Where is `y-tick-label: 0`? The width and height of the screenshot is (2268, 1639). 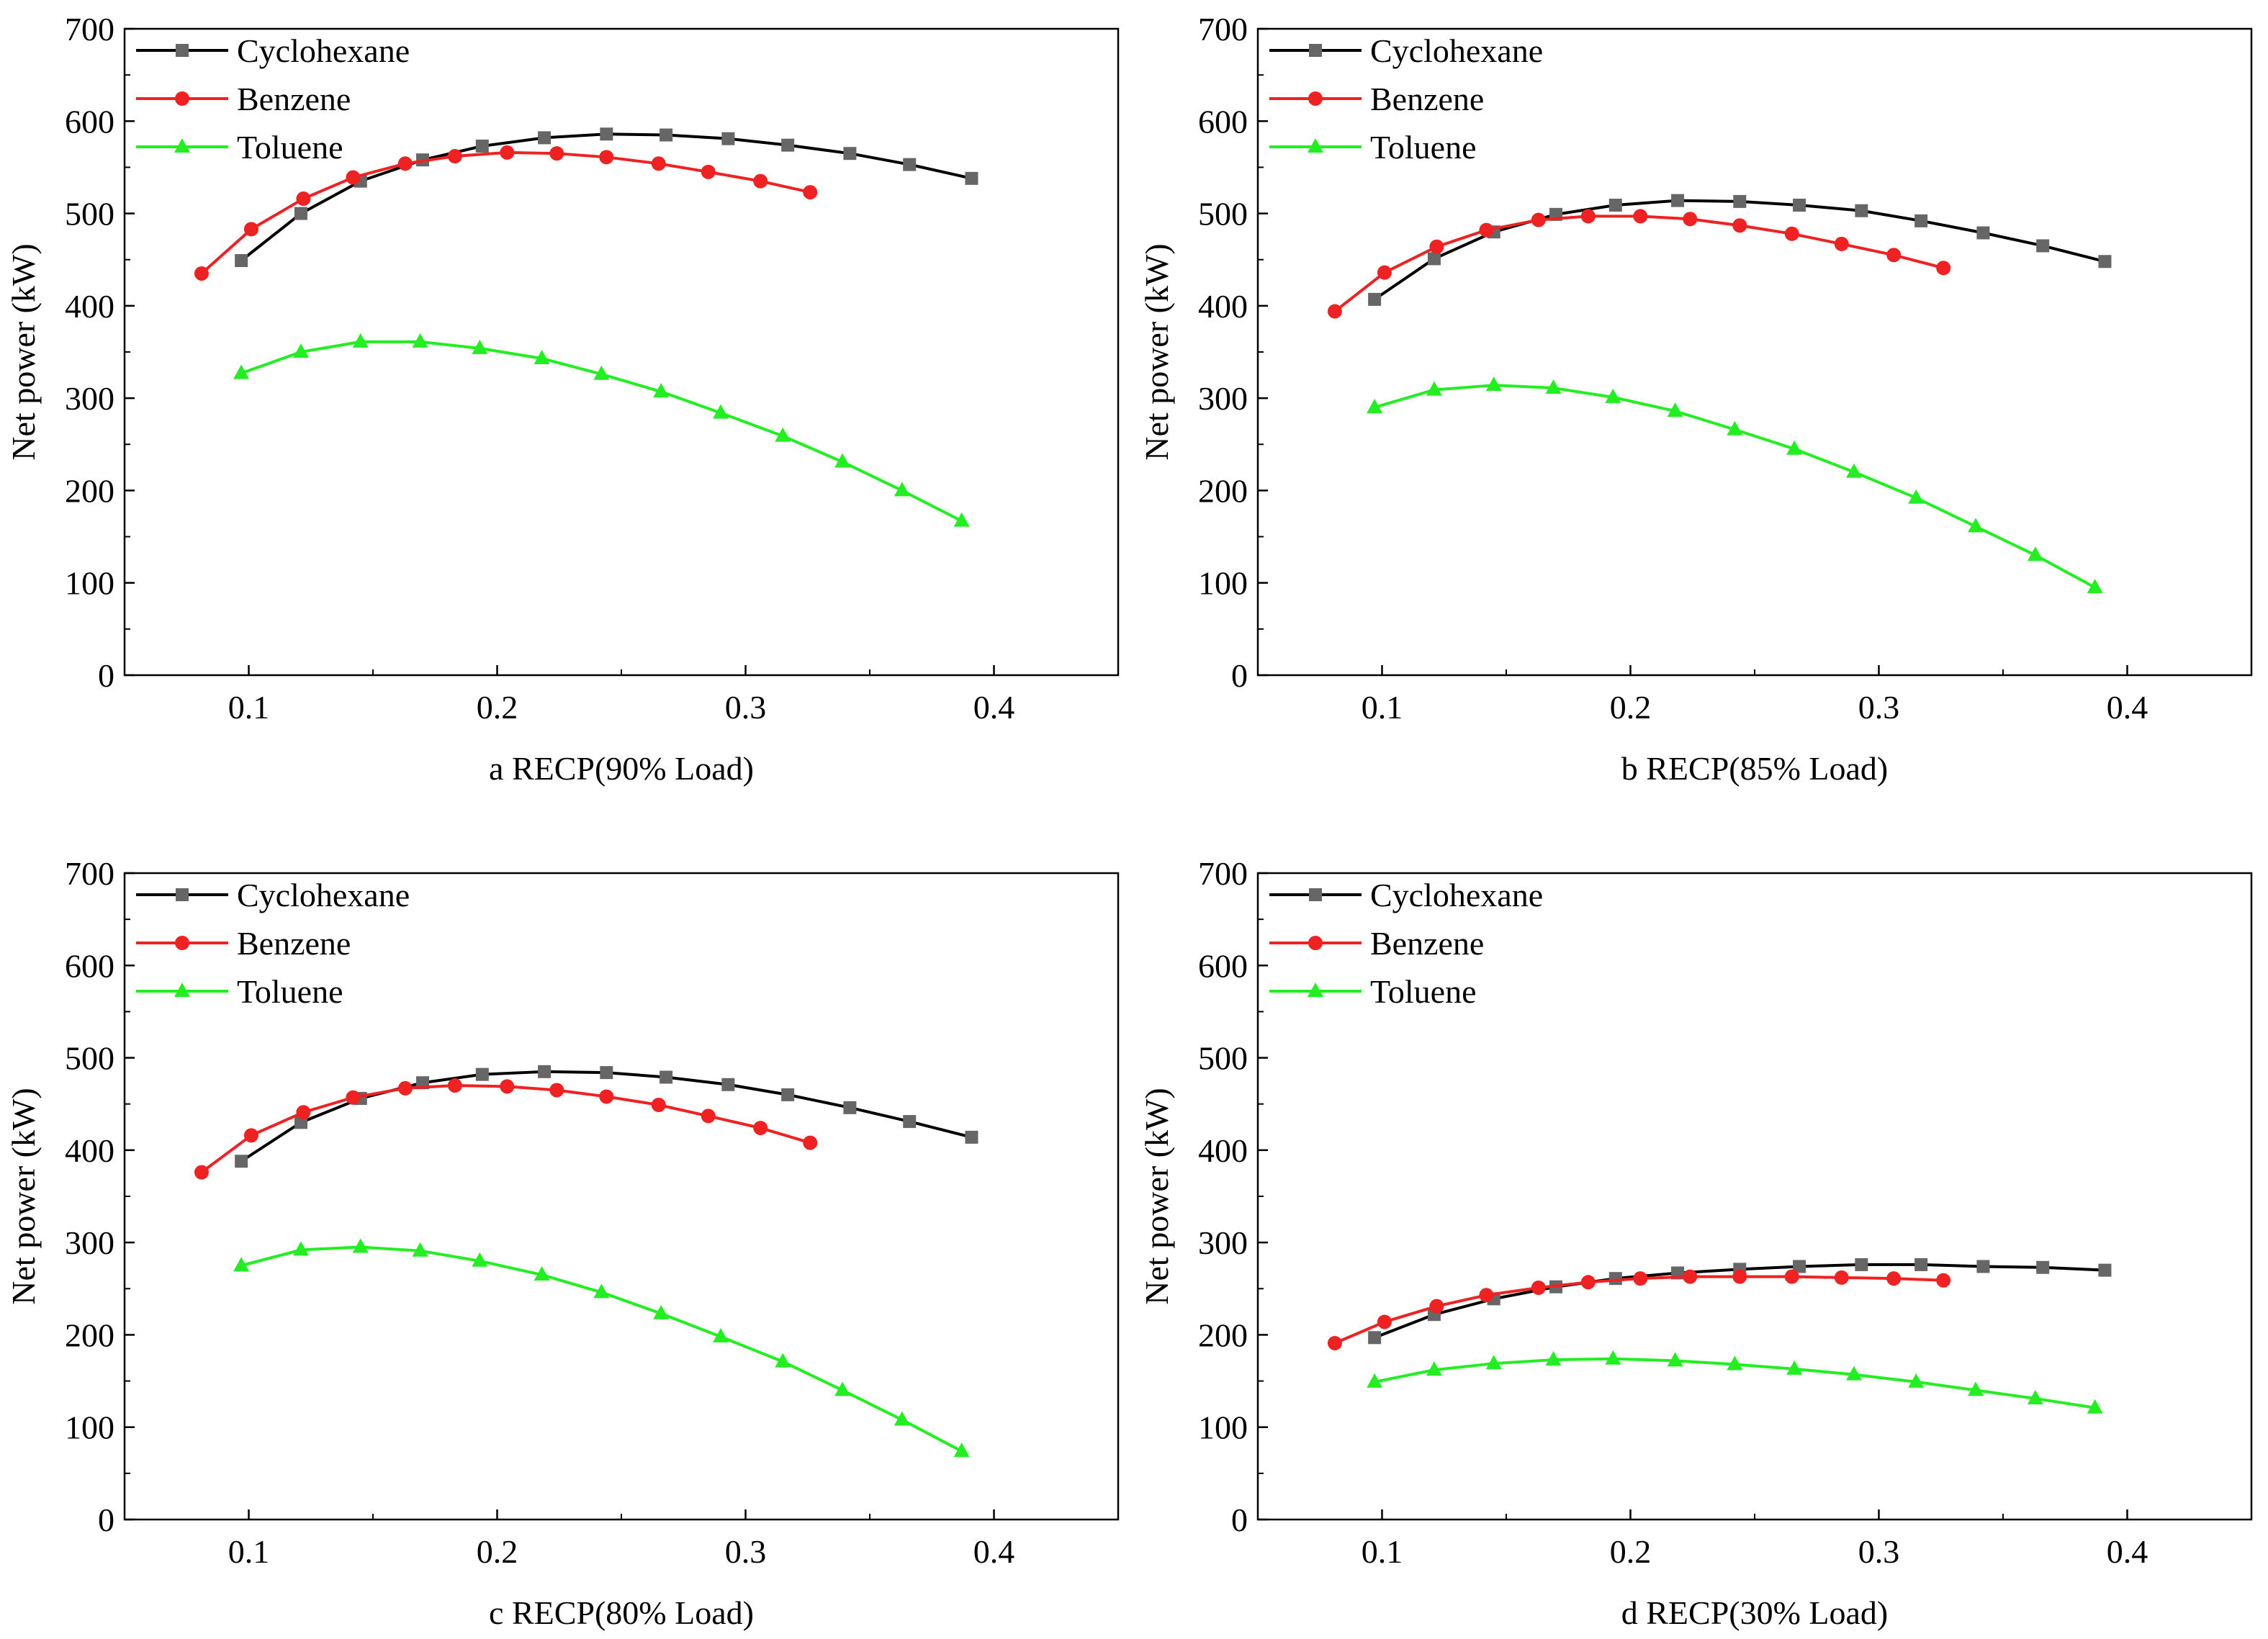
y-tick-label: 0 is located at coordinates (1239, 1520).